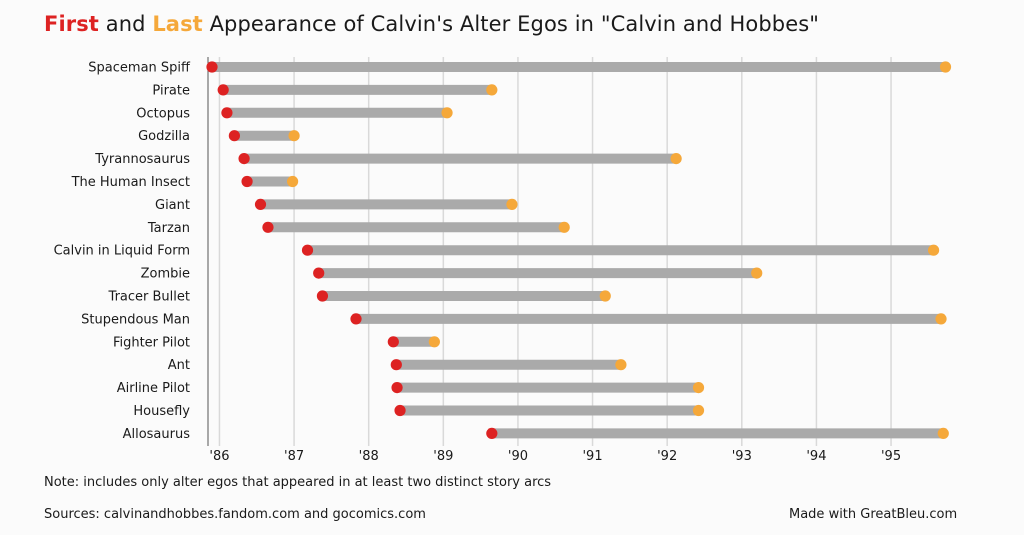 This screenshot has height=535, width=1024. I want to click on category-label: Tyrannosaurus, so click(142, 159).